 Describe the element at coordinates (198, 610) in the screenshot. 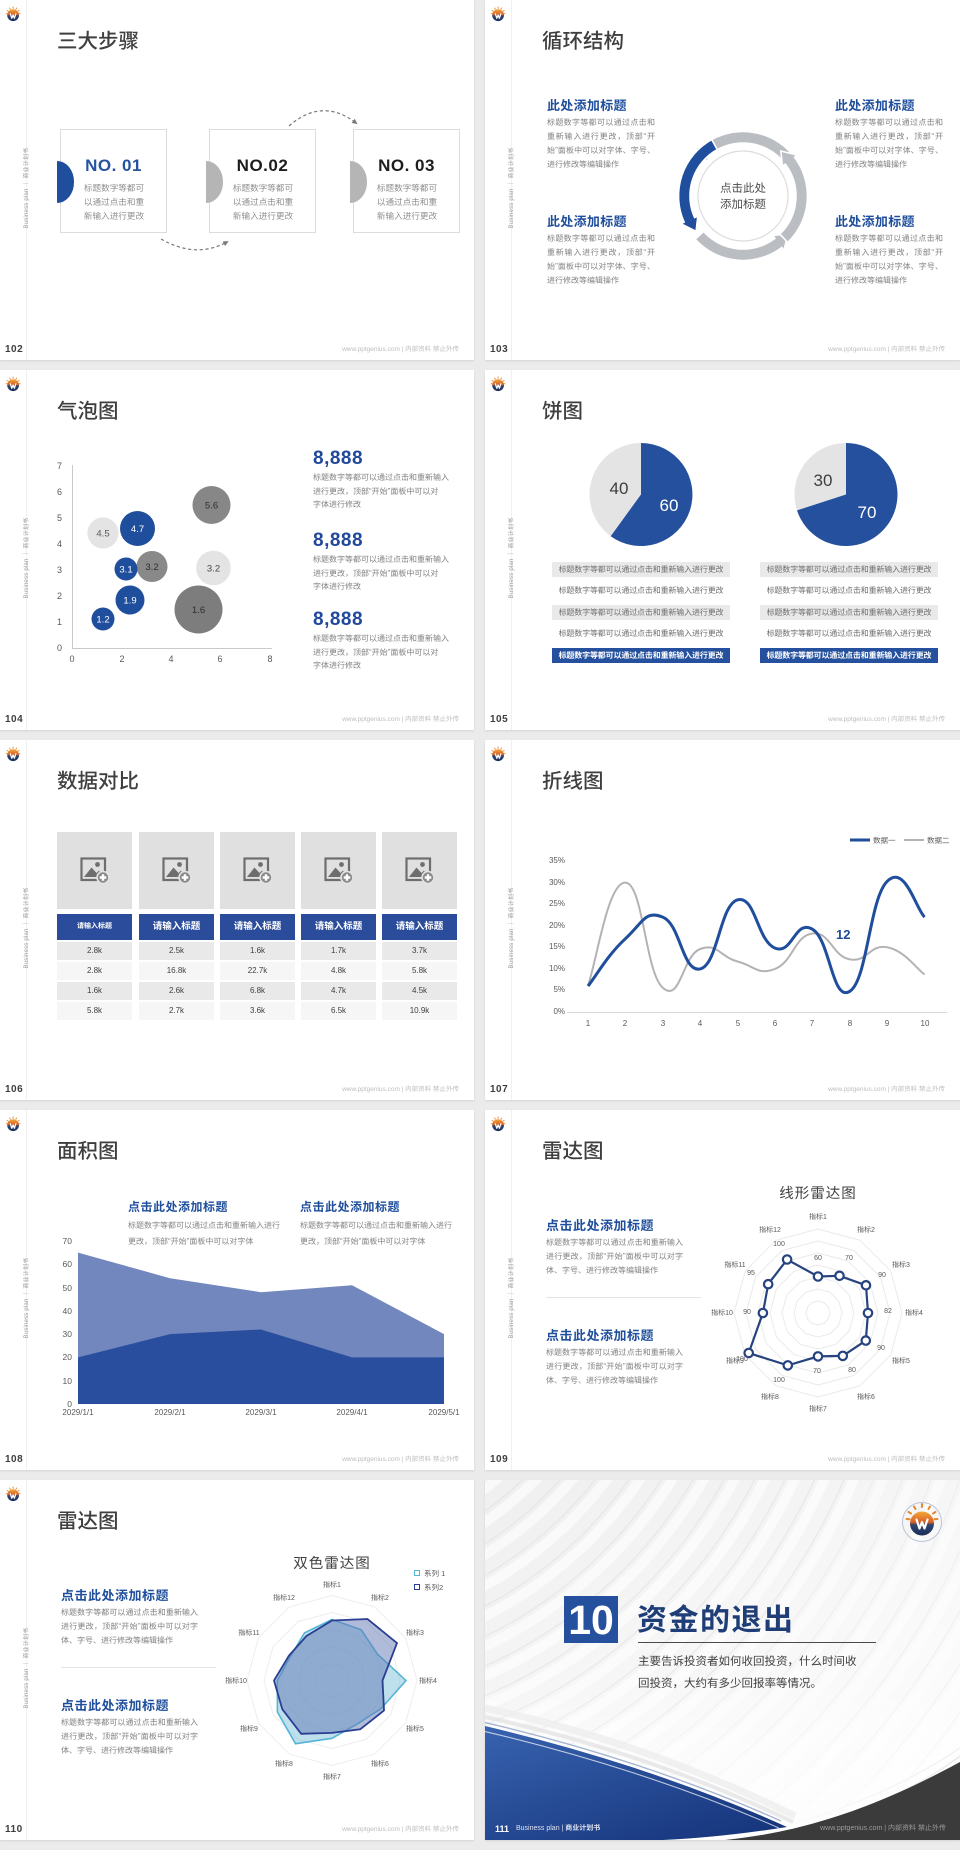

I see `svg-text: 1.6` at that location.